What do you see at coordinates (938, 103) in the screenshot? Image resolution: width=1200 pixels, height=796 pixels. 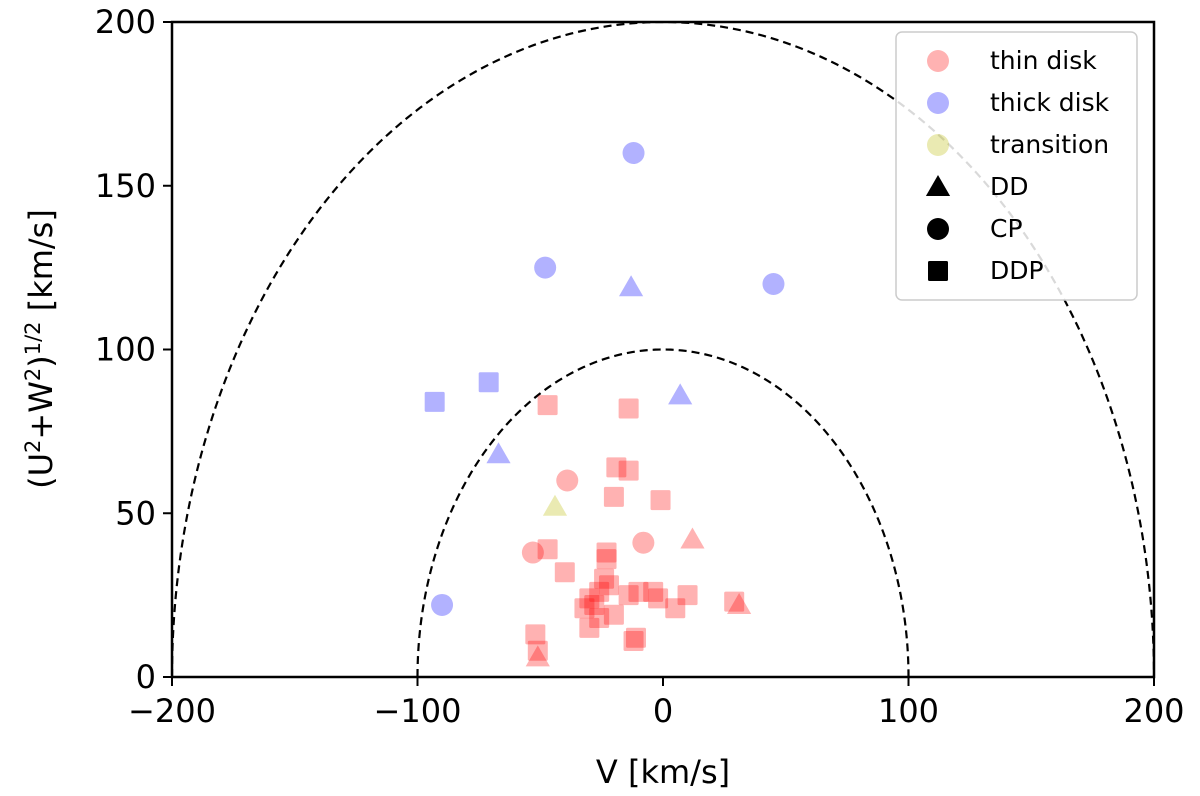 I see `legend-marker-thick-disk` at bounding box center [938, 103].